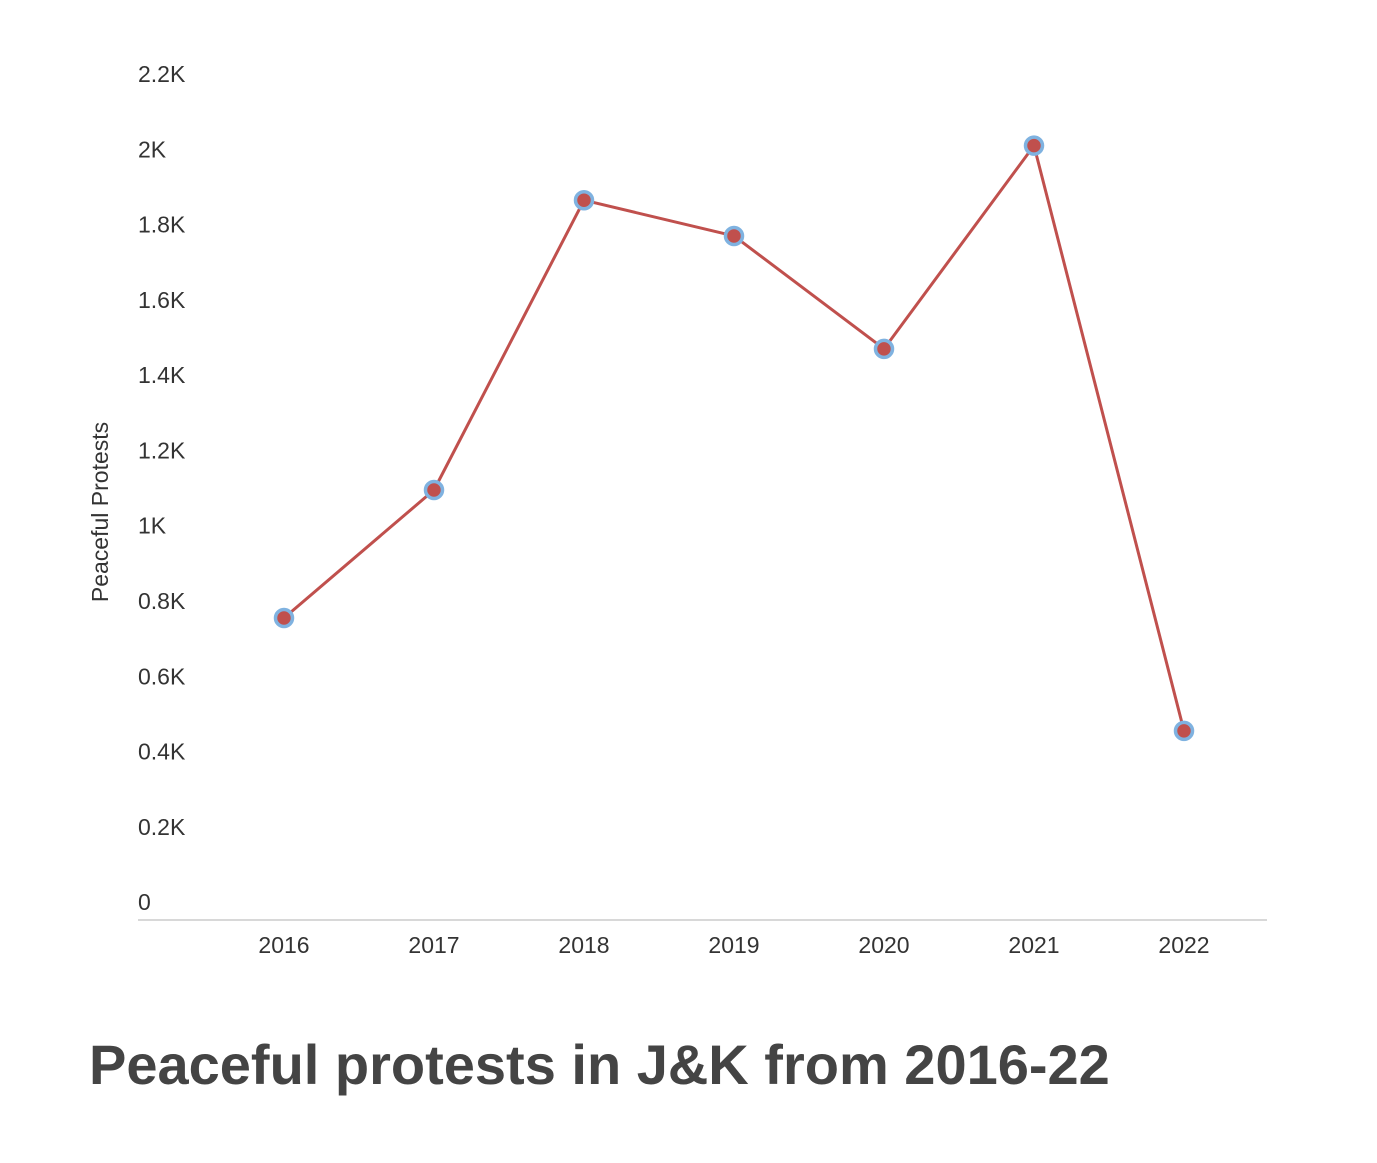  Describe the element at coordinates (883, 945) in the screenshot. I see `x-tick-label: 2020` at that location.